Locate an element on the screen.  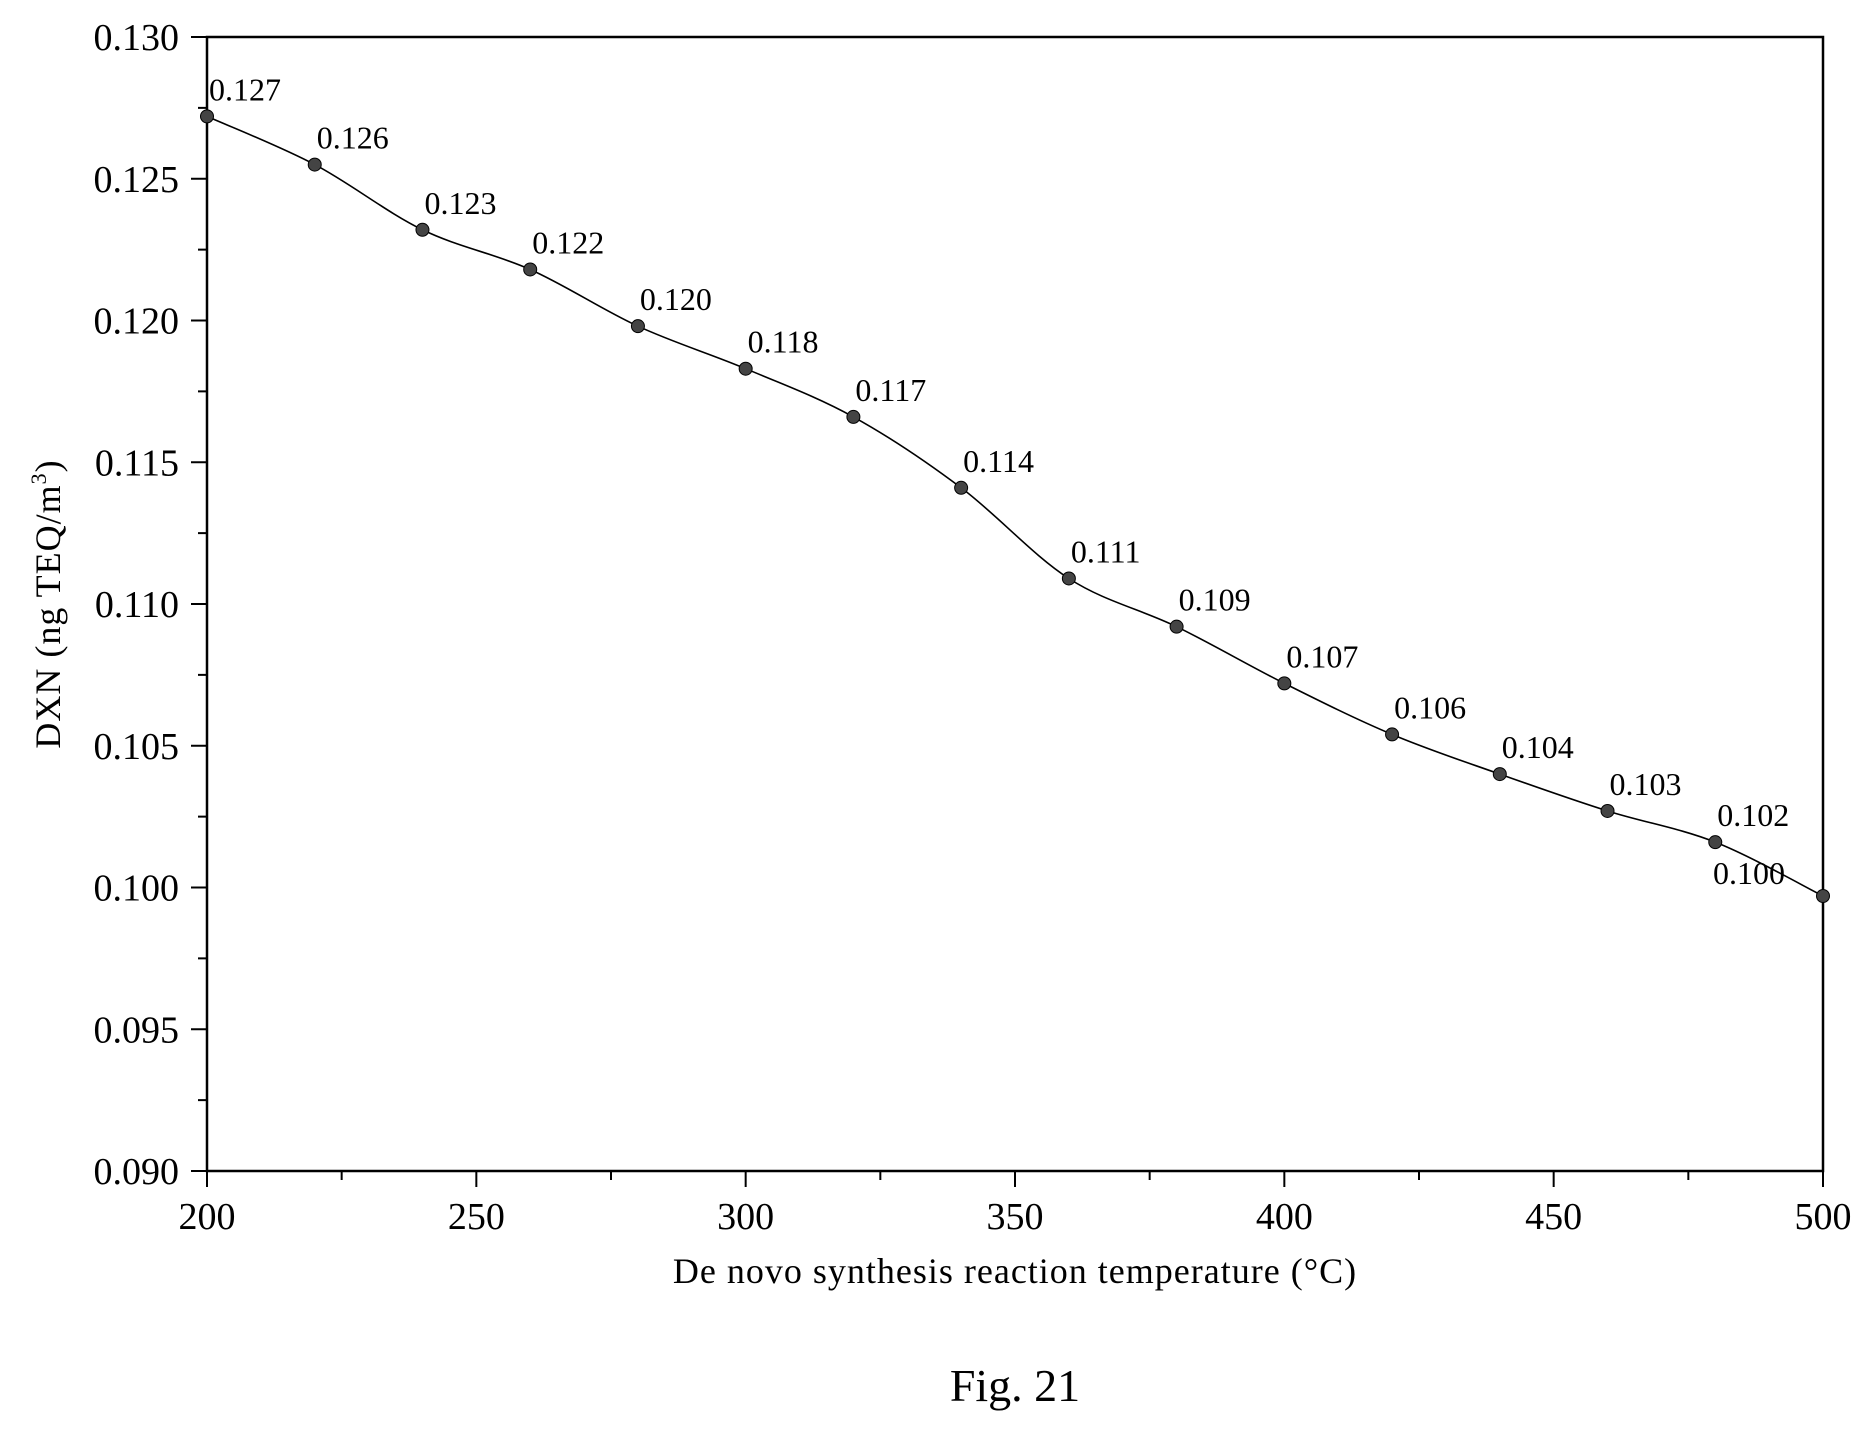
x-tick-label: 350 is located at coordinates (1015, 1217).